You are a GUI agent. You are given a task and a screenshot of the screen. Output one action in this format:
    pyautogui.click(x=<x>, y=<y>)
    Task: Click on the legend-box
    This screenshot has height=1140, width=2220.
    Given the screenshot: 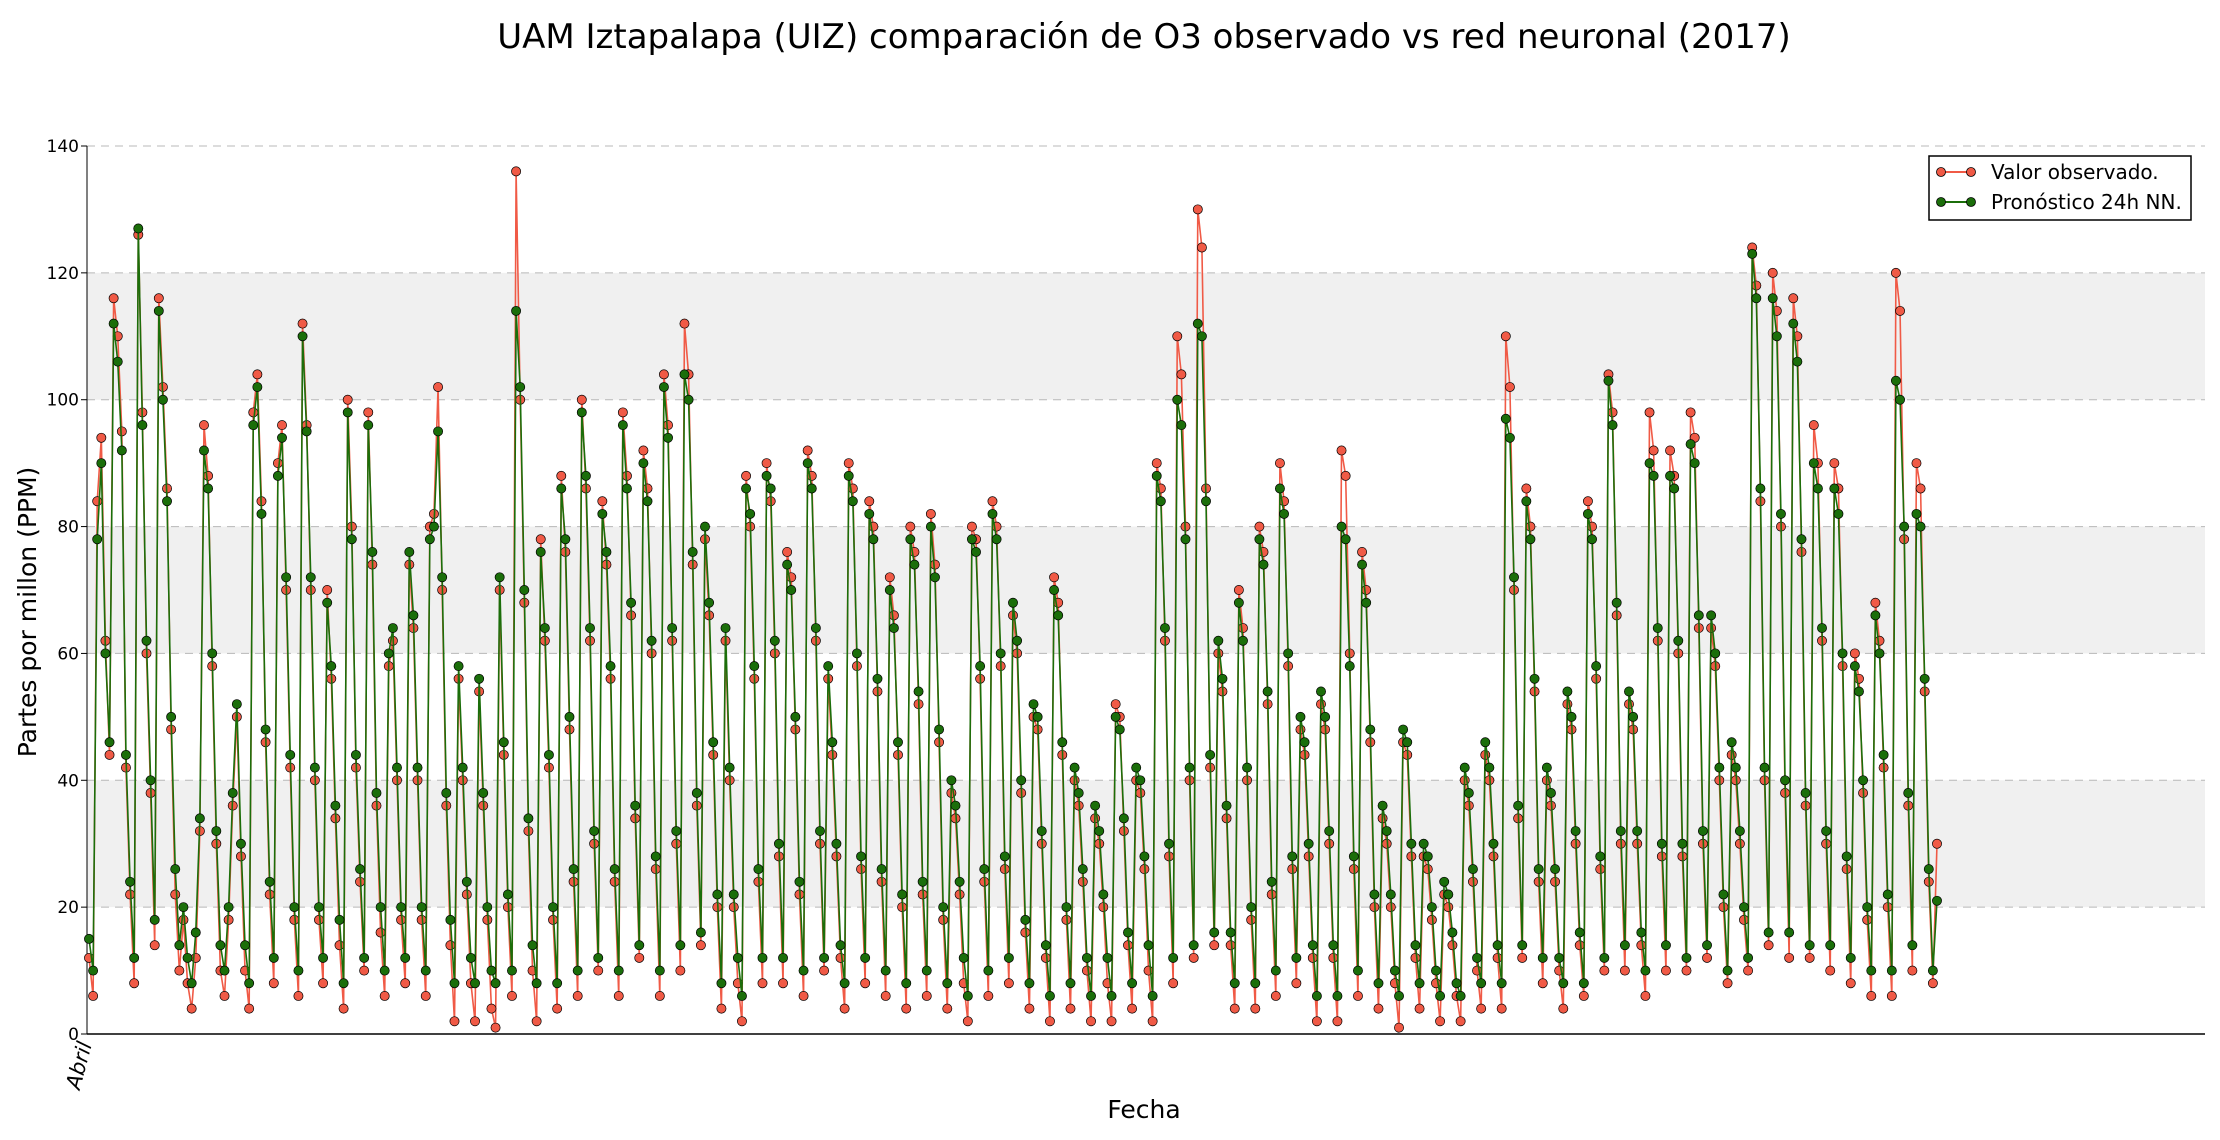 What is the action you would take?
    pyautogui.click(x=2060, y=188)
    